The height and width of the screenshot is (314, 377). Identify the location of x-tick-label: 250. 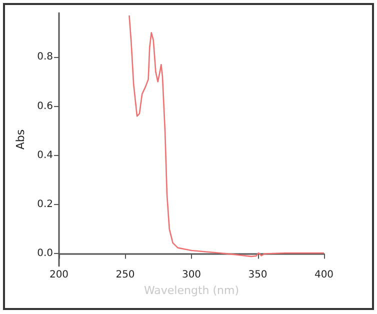
(125, 275).